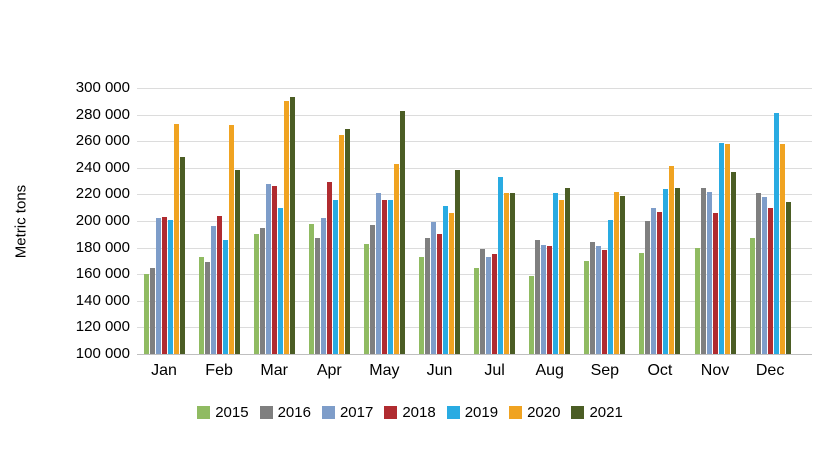  I want to click on bar-2020-Oct, so click(672, 260).